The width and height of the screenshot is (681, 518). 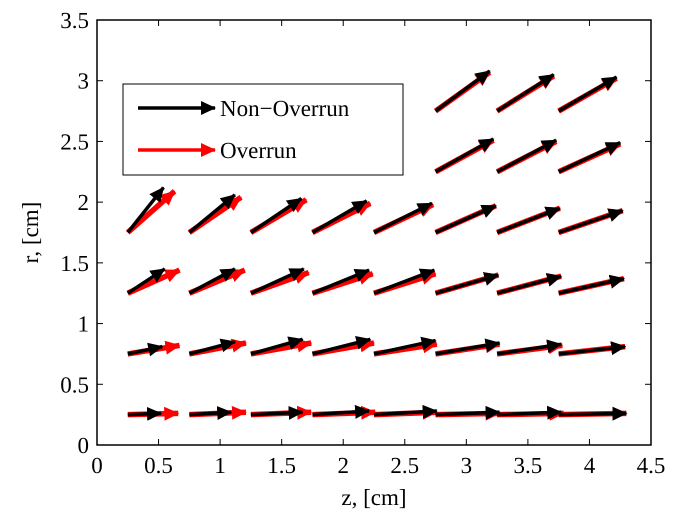 What do you see at coordinates (405, 465) in the screenshot?
I see `x-tick-label: 2.5` at bounding box center [405, 465].